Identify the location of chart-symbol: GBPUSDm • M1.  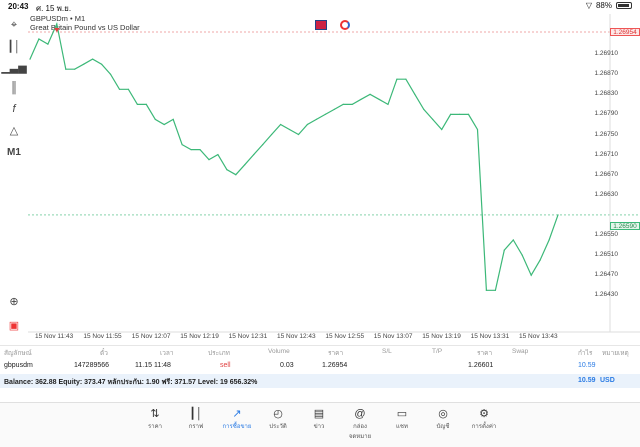
(58, 18).